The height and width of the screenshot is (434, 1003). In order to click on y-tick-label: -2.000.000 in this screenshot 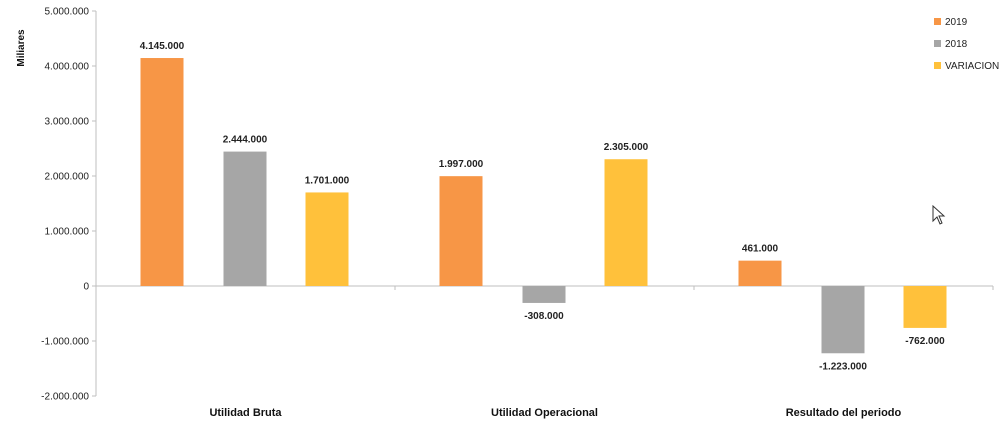, I will do `click(65, 397)`.